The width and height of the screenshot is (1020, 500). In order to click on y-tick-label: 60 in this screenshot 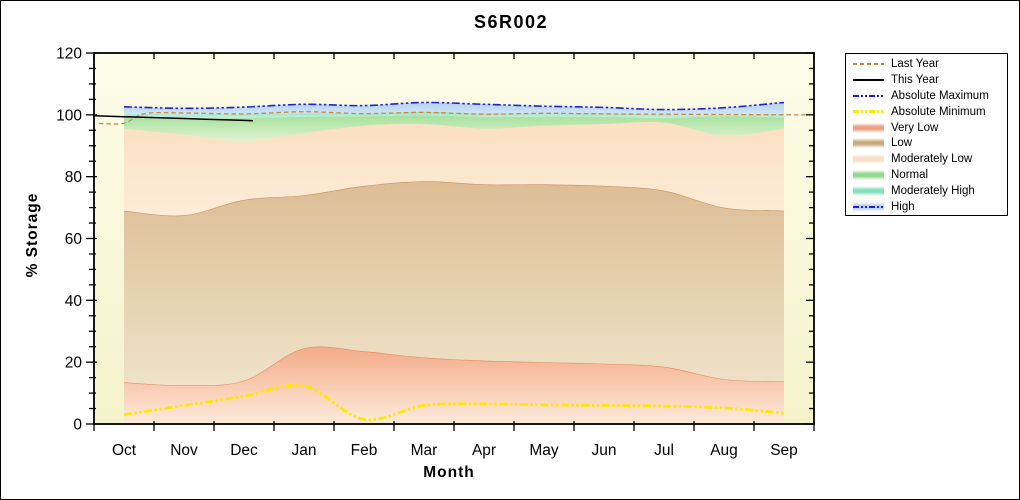, I will do `click(74, 239)`.